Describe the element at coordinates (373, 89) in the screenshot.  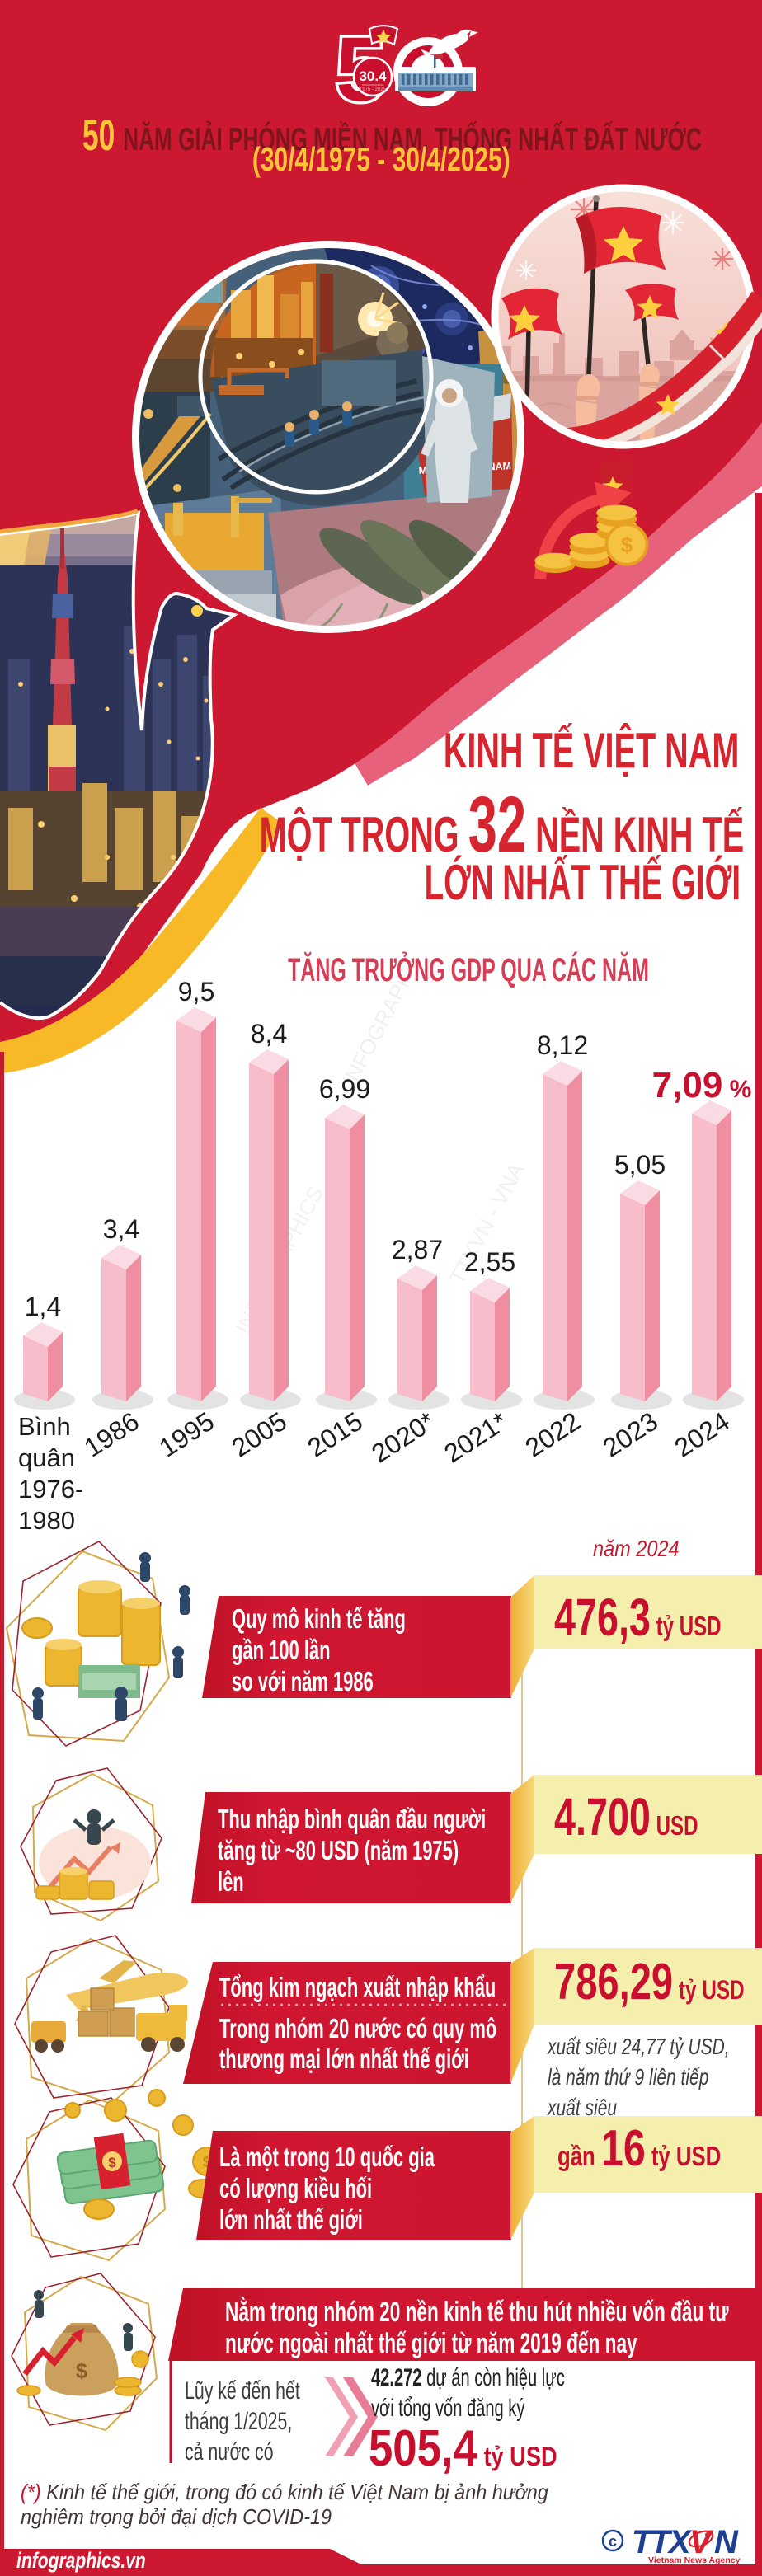
I see `svg-text: 1975 - 2025` at that location.